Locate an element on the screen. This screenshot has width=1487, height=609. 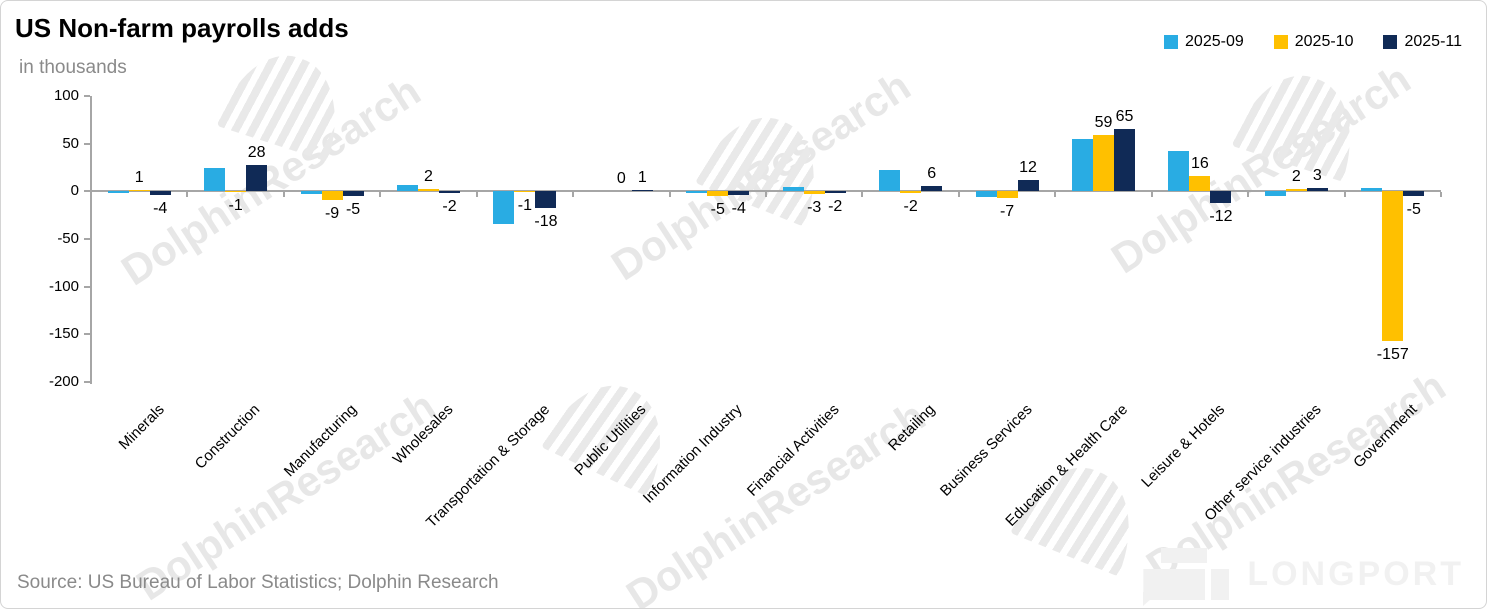
bar-2025-09-Education & Health Care is located at coordinates (1082, 165).